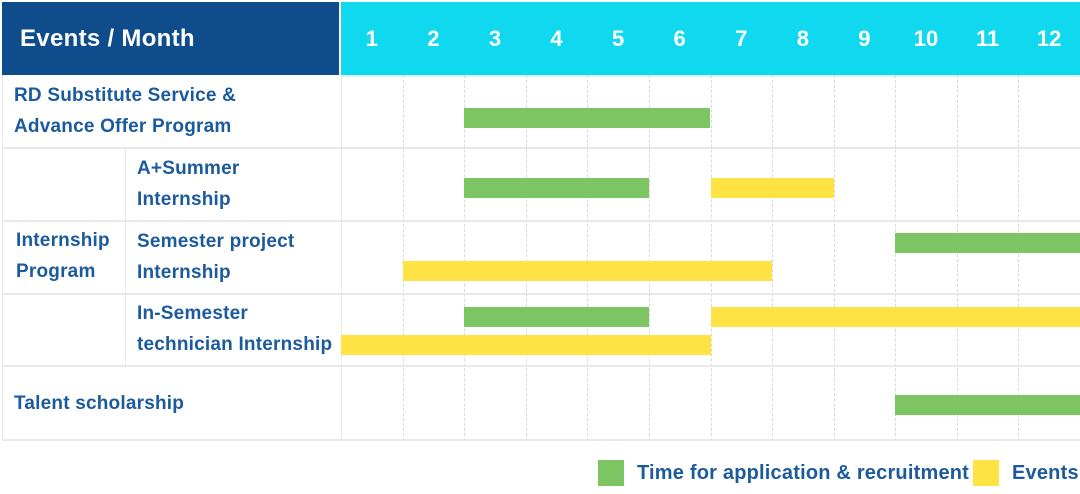 This screenshot has width=1080, height=494. Describe the element at coordinates (125, 256) in the screenshot. I see `label-column-divider` at that location.